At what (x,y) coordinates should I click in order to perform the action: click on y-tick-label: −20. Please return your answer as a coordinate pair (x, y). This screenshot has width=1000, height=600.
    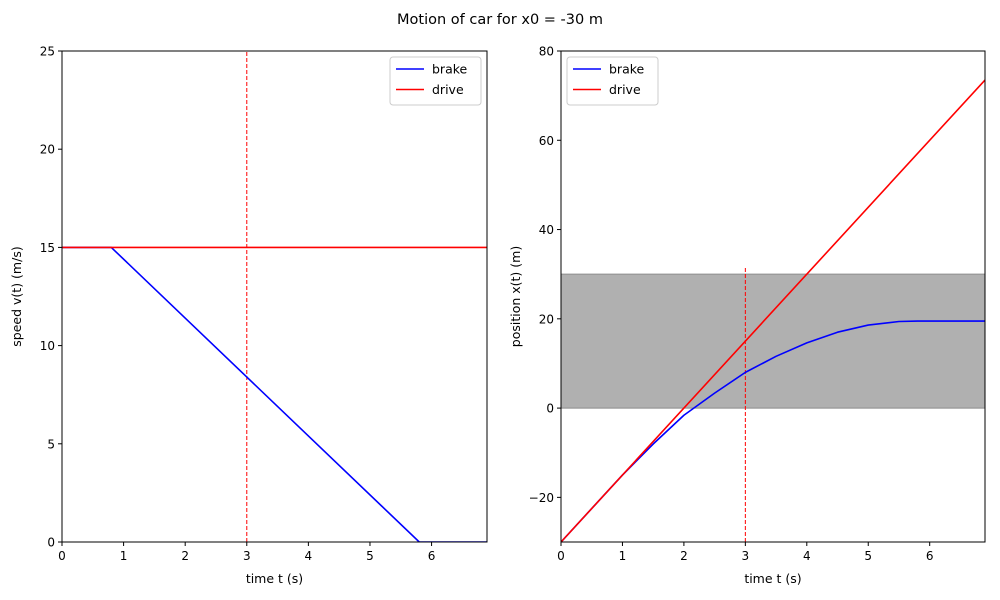
    Looking at the image, I should click on (541, 498).